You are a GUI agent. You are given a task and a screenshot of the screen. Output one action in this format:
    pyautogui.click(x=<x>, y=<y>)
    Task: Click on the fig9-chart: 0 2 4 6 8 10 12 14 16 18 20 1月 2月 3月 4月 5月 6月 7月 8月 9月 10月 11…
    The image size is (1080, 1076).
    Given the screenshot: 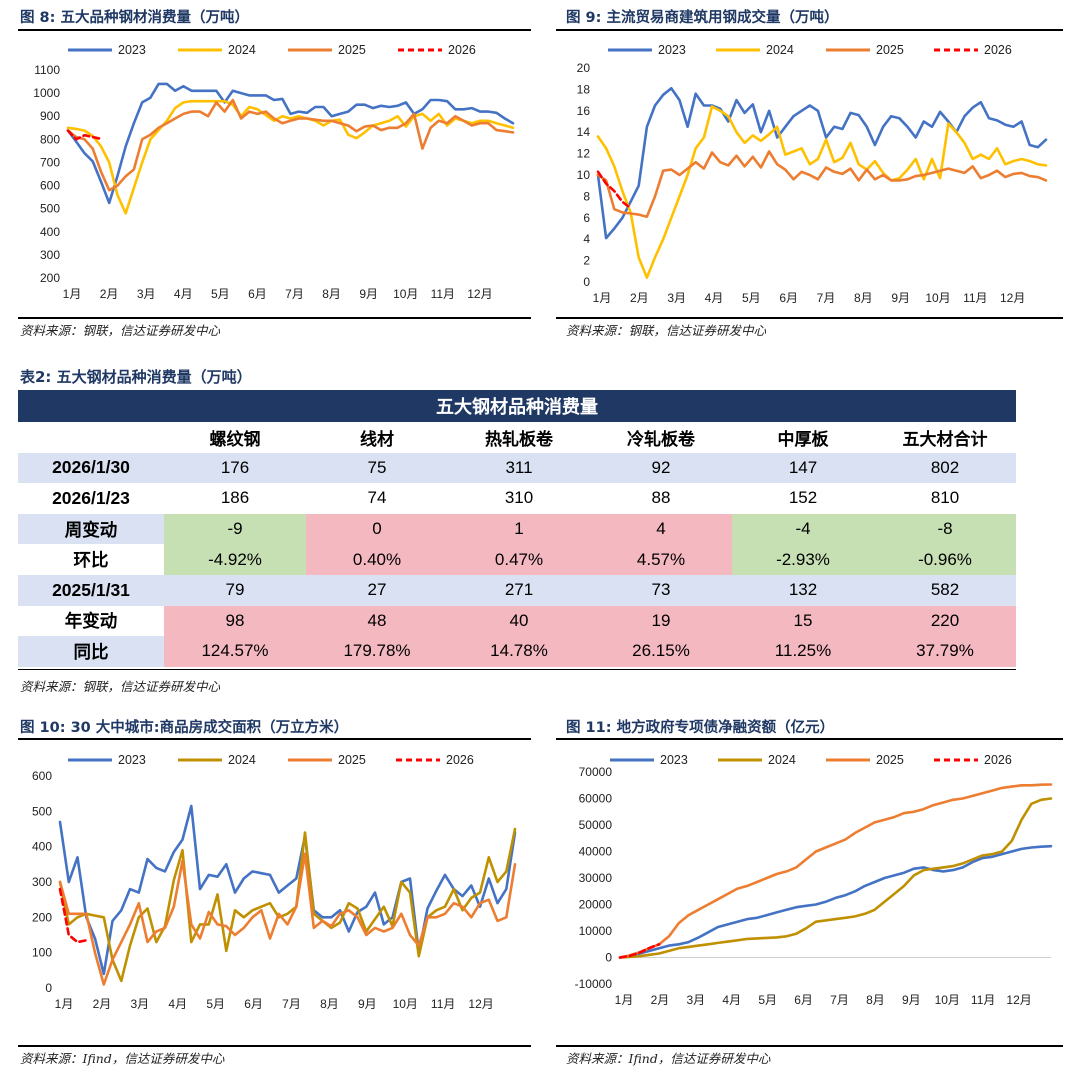 What is the action you would take?
    pyautogui.click(x=812, y=174)
    